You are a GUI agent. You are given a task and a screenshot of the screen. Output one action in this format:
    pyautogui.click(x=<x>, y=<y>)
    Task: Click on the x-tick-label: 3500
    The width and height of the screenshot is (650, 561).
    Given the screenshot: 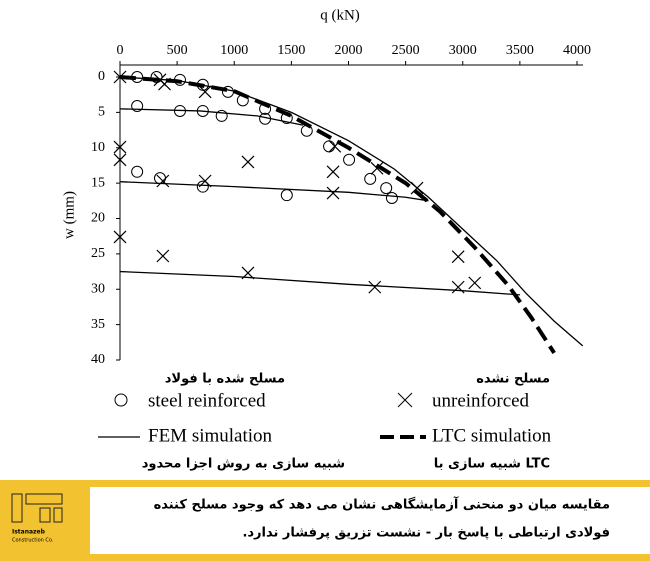 What is the action you would take?
    pyautogui.click(x=520, y=50)
    